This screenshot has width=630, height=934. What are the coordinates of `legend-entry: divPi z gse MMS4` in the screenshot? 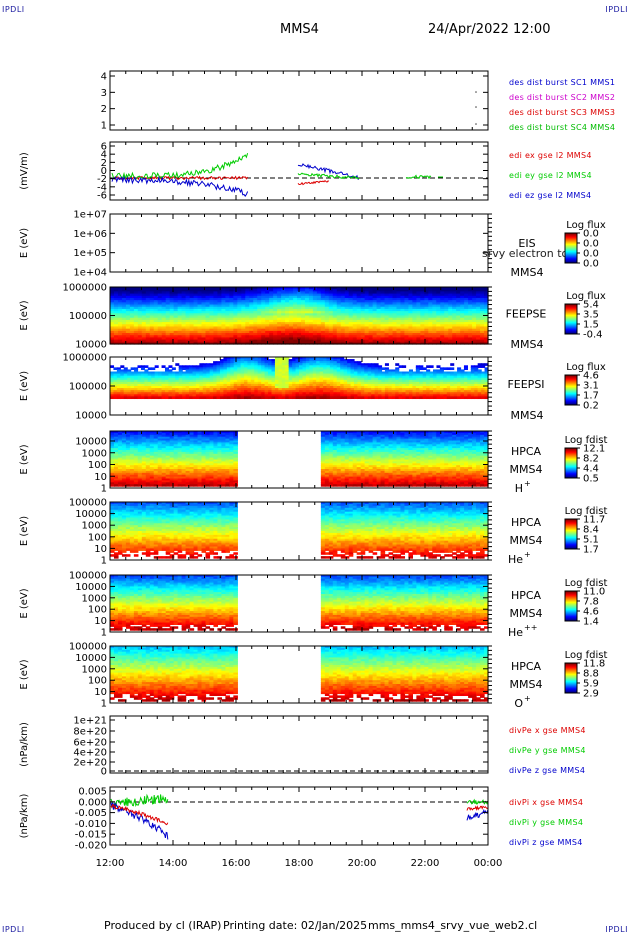 It's located at (546, 842).